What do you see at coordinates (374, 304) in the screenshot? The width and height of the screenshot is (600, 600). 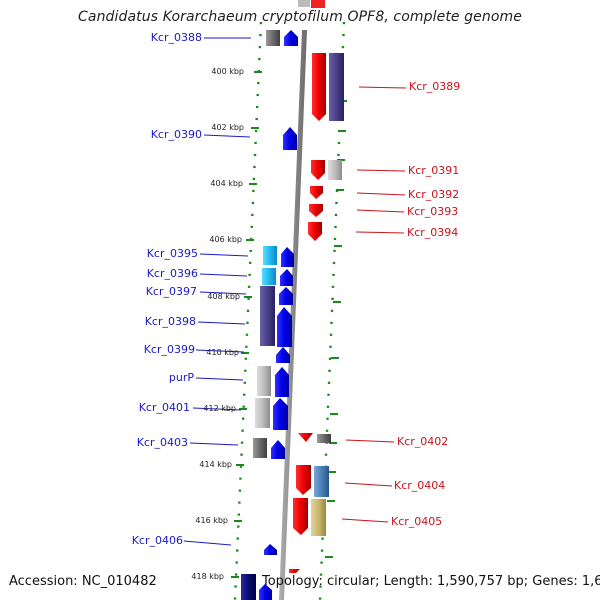 I see `leader-lines-right` at bounding box center [374, 304].